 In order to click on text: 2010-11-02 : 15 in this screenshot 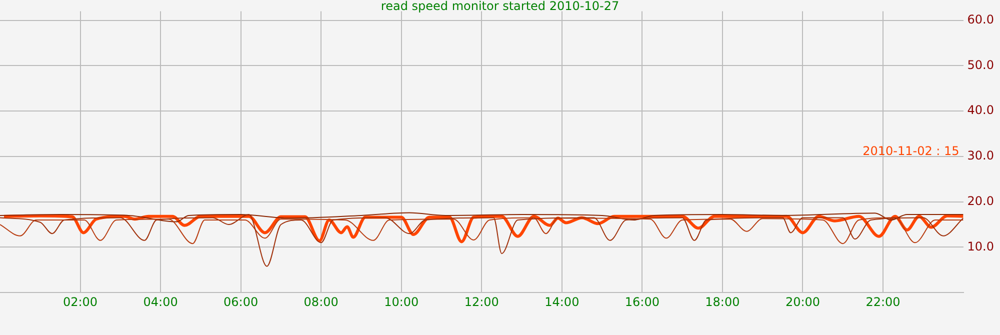, I will do `click(911, 151)`.